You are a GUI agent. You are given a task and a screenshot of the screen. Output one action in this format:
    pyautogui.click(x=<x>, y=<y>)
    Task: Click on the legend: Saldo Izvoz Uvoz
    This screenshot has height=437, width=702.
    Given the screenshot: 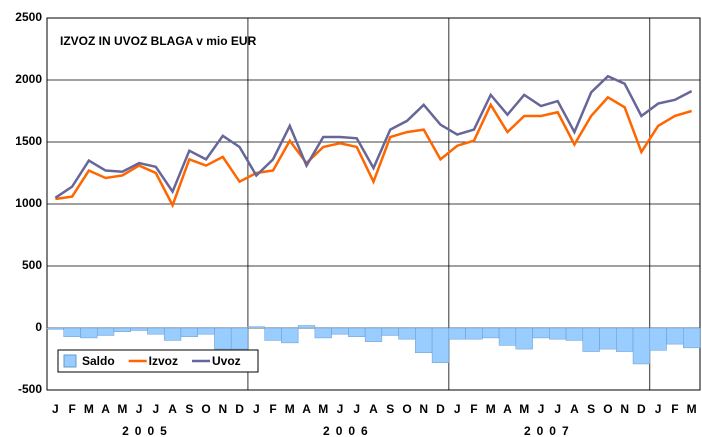 What is the action you would take?
    pyautogui.click(x=158, y=361)
    